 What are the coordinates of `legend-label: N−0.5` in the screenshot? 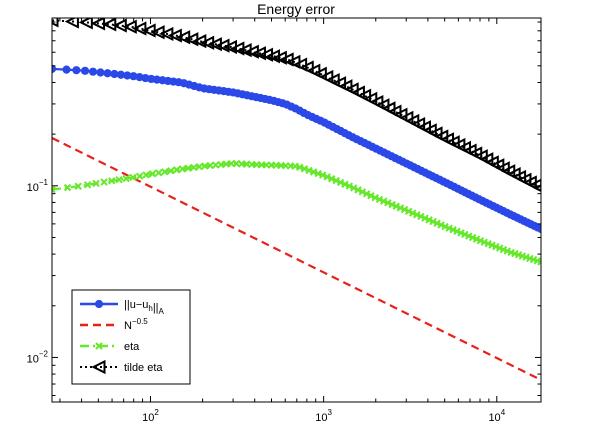 It's located at (136, 324).